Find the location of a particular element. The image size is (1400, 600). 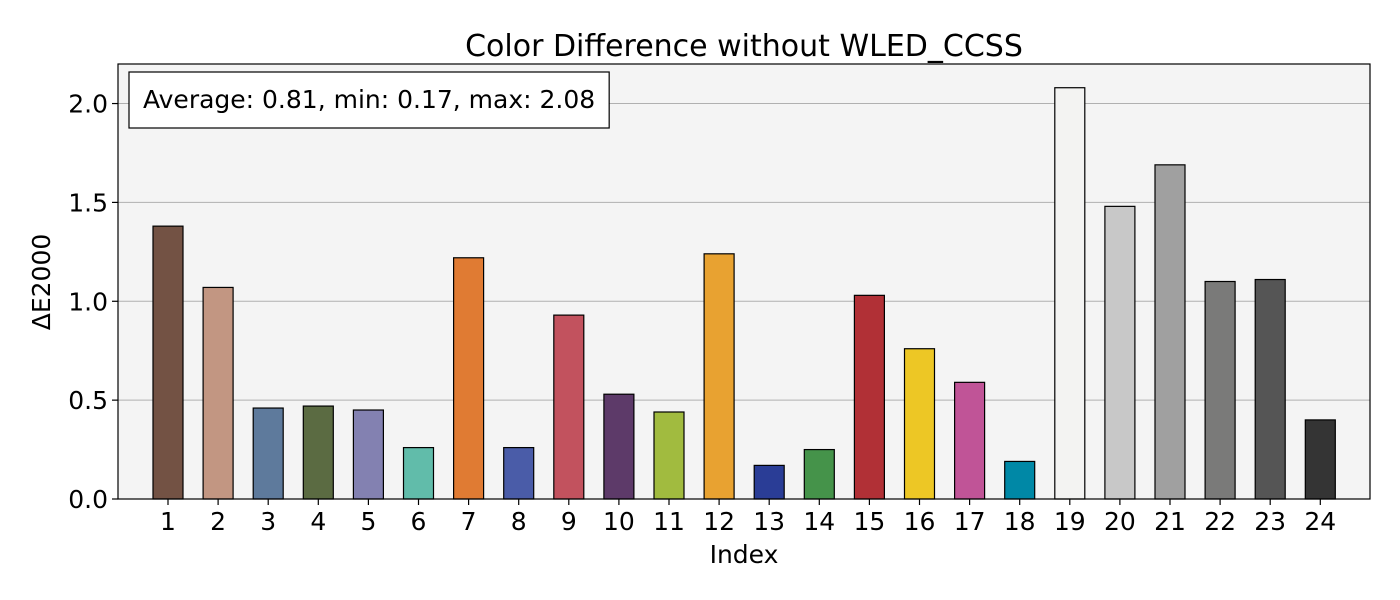

x-tick-label: 22 is located at coordinates (1220, 521).